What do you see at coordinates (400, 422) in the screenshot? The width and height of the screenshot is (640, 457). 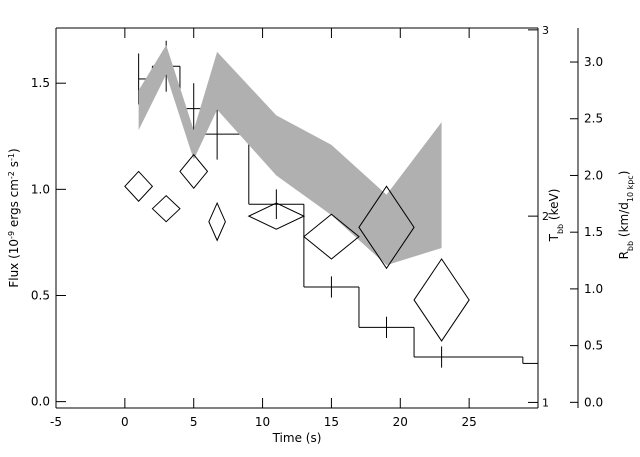 I see `x-tick-label: 20` at bounding box center [400, 422].